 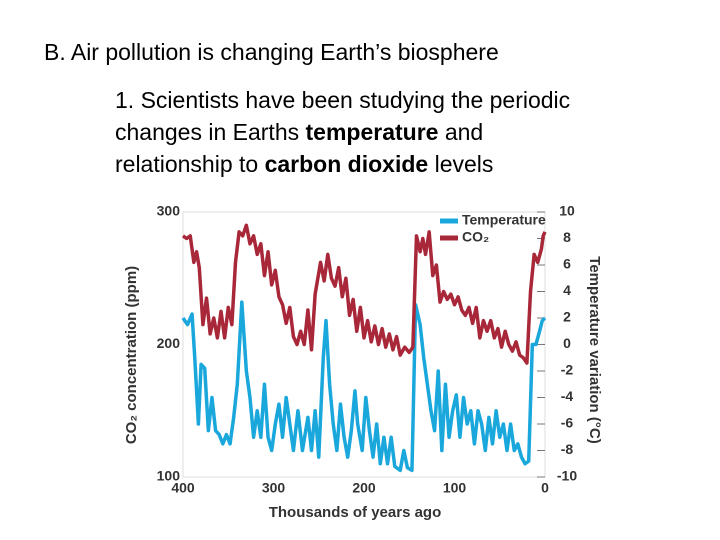 I want to click on y2-tick-label: -8, so click(x=567, y=449).